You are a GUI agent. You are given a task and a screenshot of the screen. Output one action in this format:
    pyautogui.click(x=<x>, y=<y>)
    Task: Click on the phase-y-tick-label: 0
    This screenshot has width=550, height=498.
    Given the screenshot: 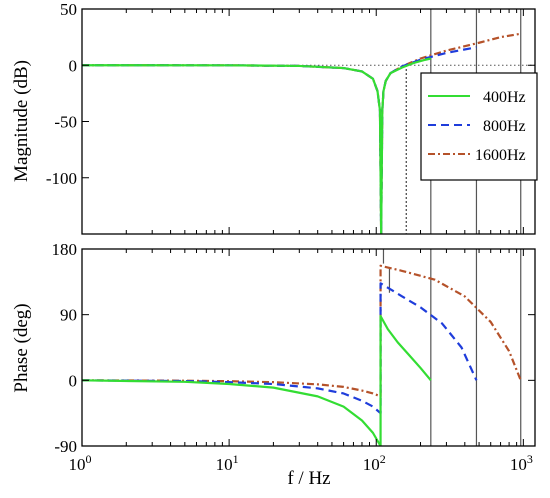 What is the action you would take?
    pyautogui.click(x=73, y=380)
    